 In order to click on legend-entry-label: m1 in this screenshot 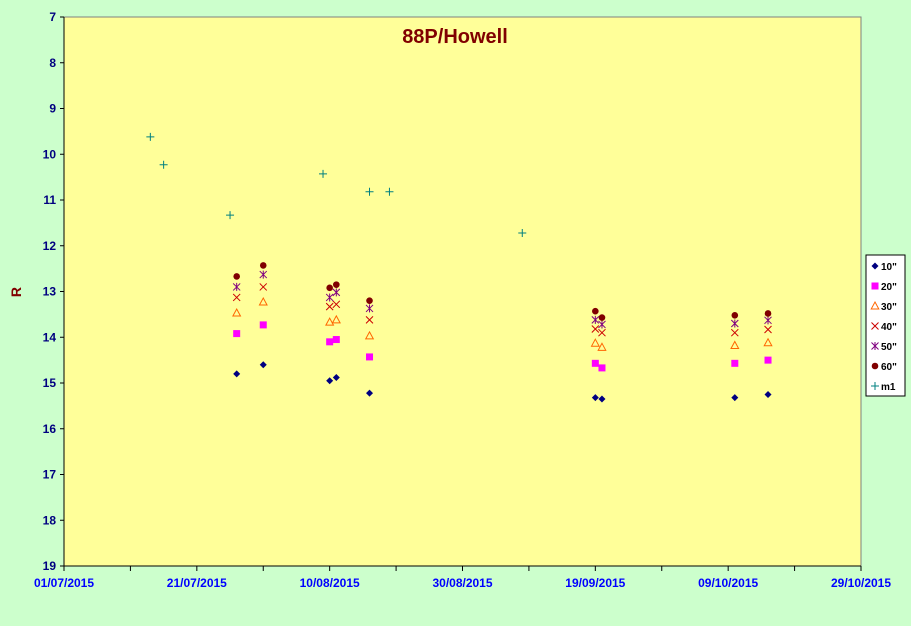, I will do `click(888, 387)`.